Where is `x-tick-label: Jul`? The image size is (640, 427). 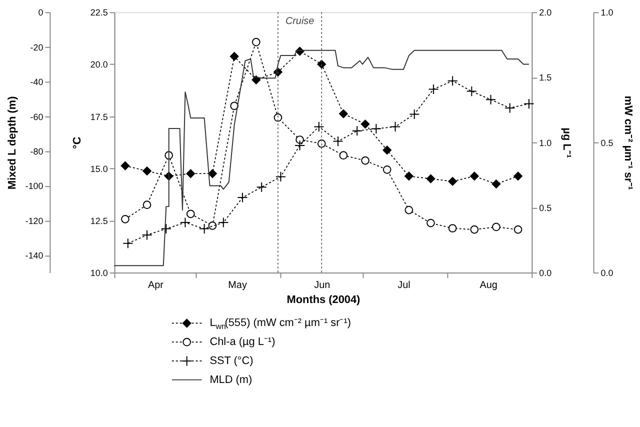
x-tick-label: Jul is located at coordinates (404, 285).